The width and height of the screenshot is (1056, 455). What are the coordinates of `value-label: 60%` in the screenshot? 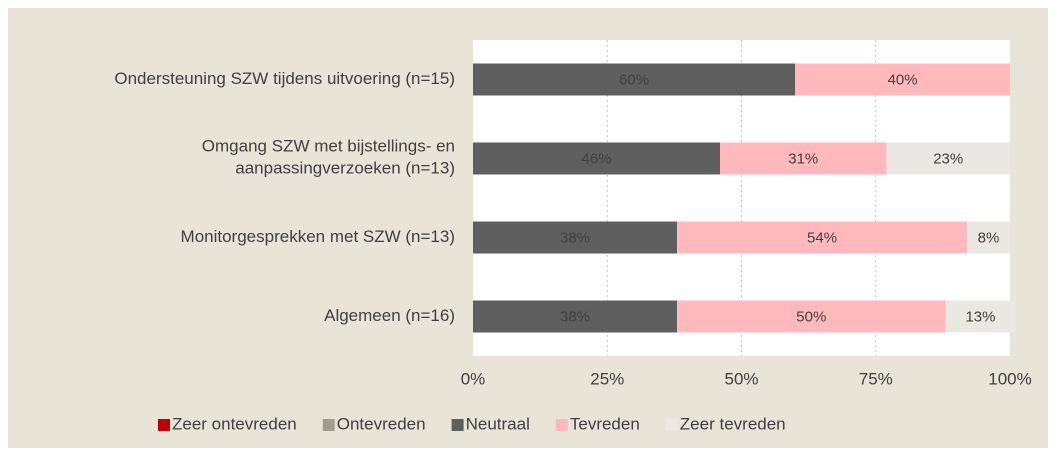 It's located at (634, 79).